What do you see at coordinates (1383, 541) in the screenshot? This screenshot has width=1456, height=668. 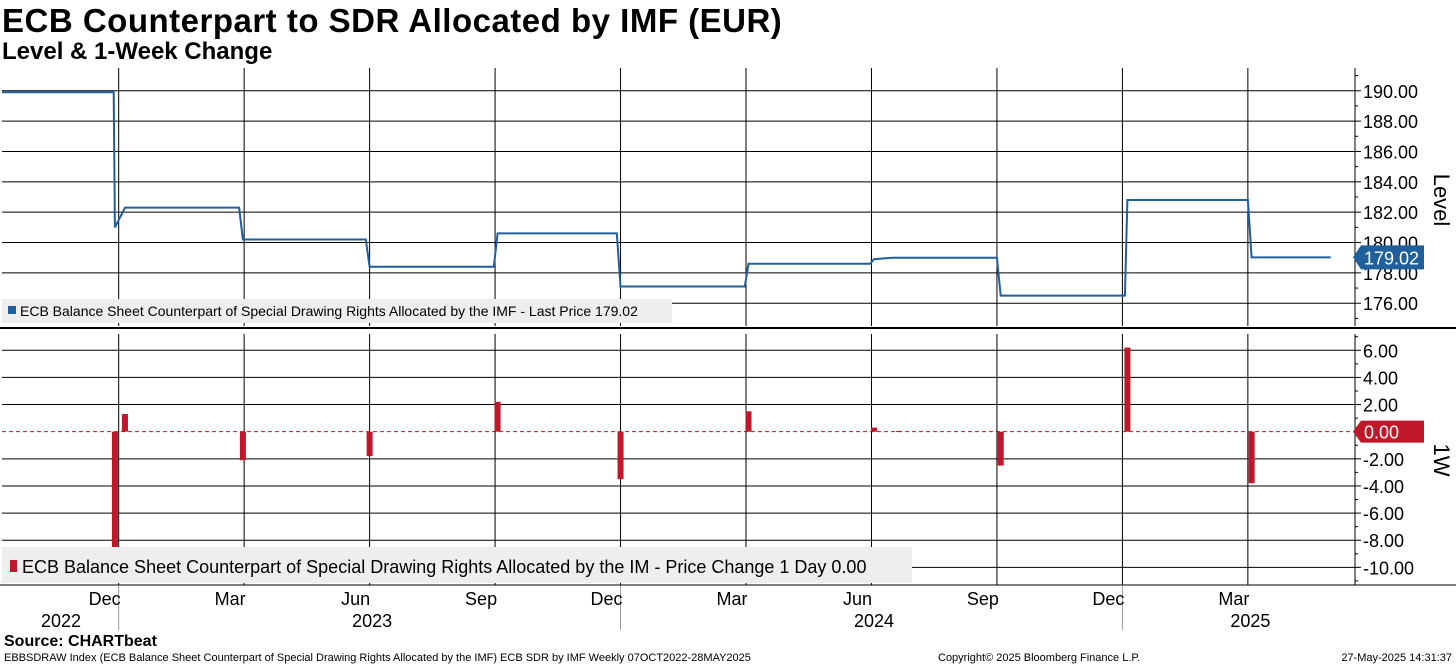 I see `change-tick-label: -8.00` at bounding box center [1383, 541].